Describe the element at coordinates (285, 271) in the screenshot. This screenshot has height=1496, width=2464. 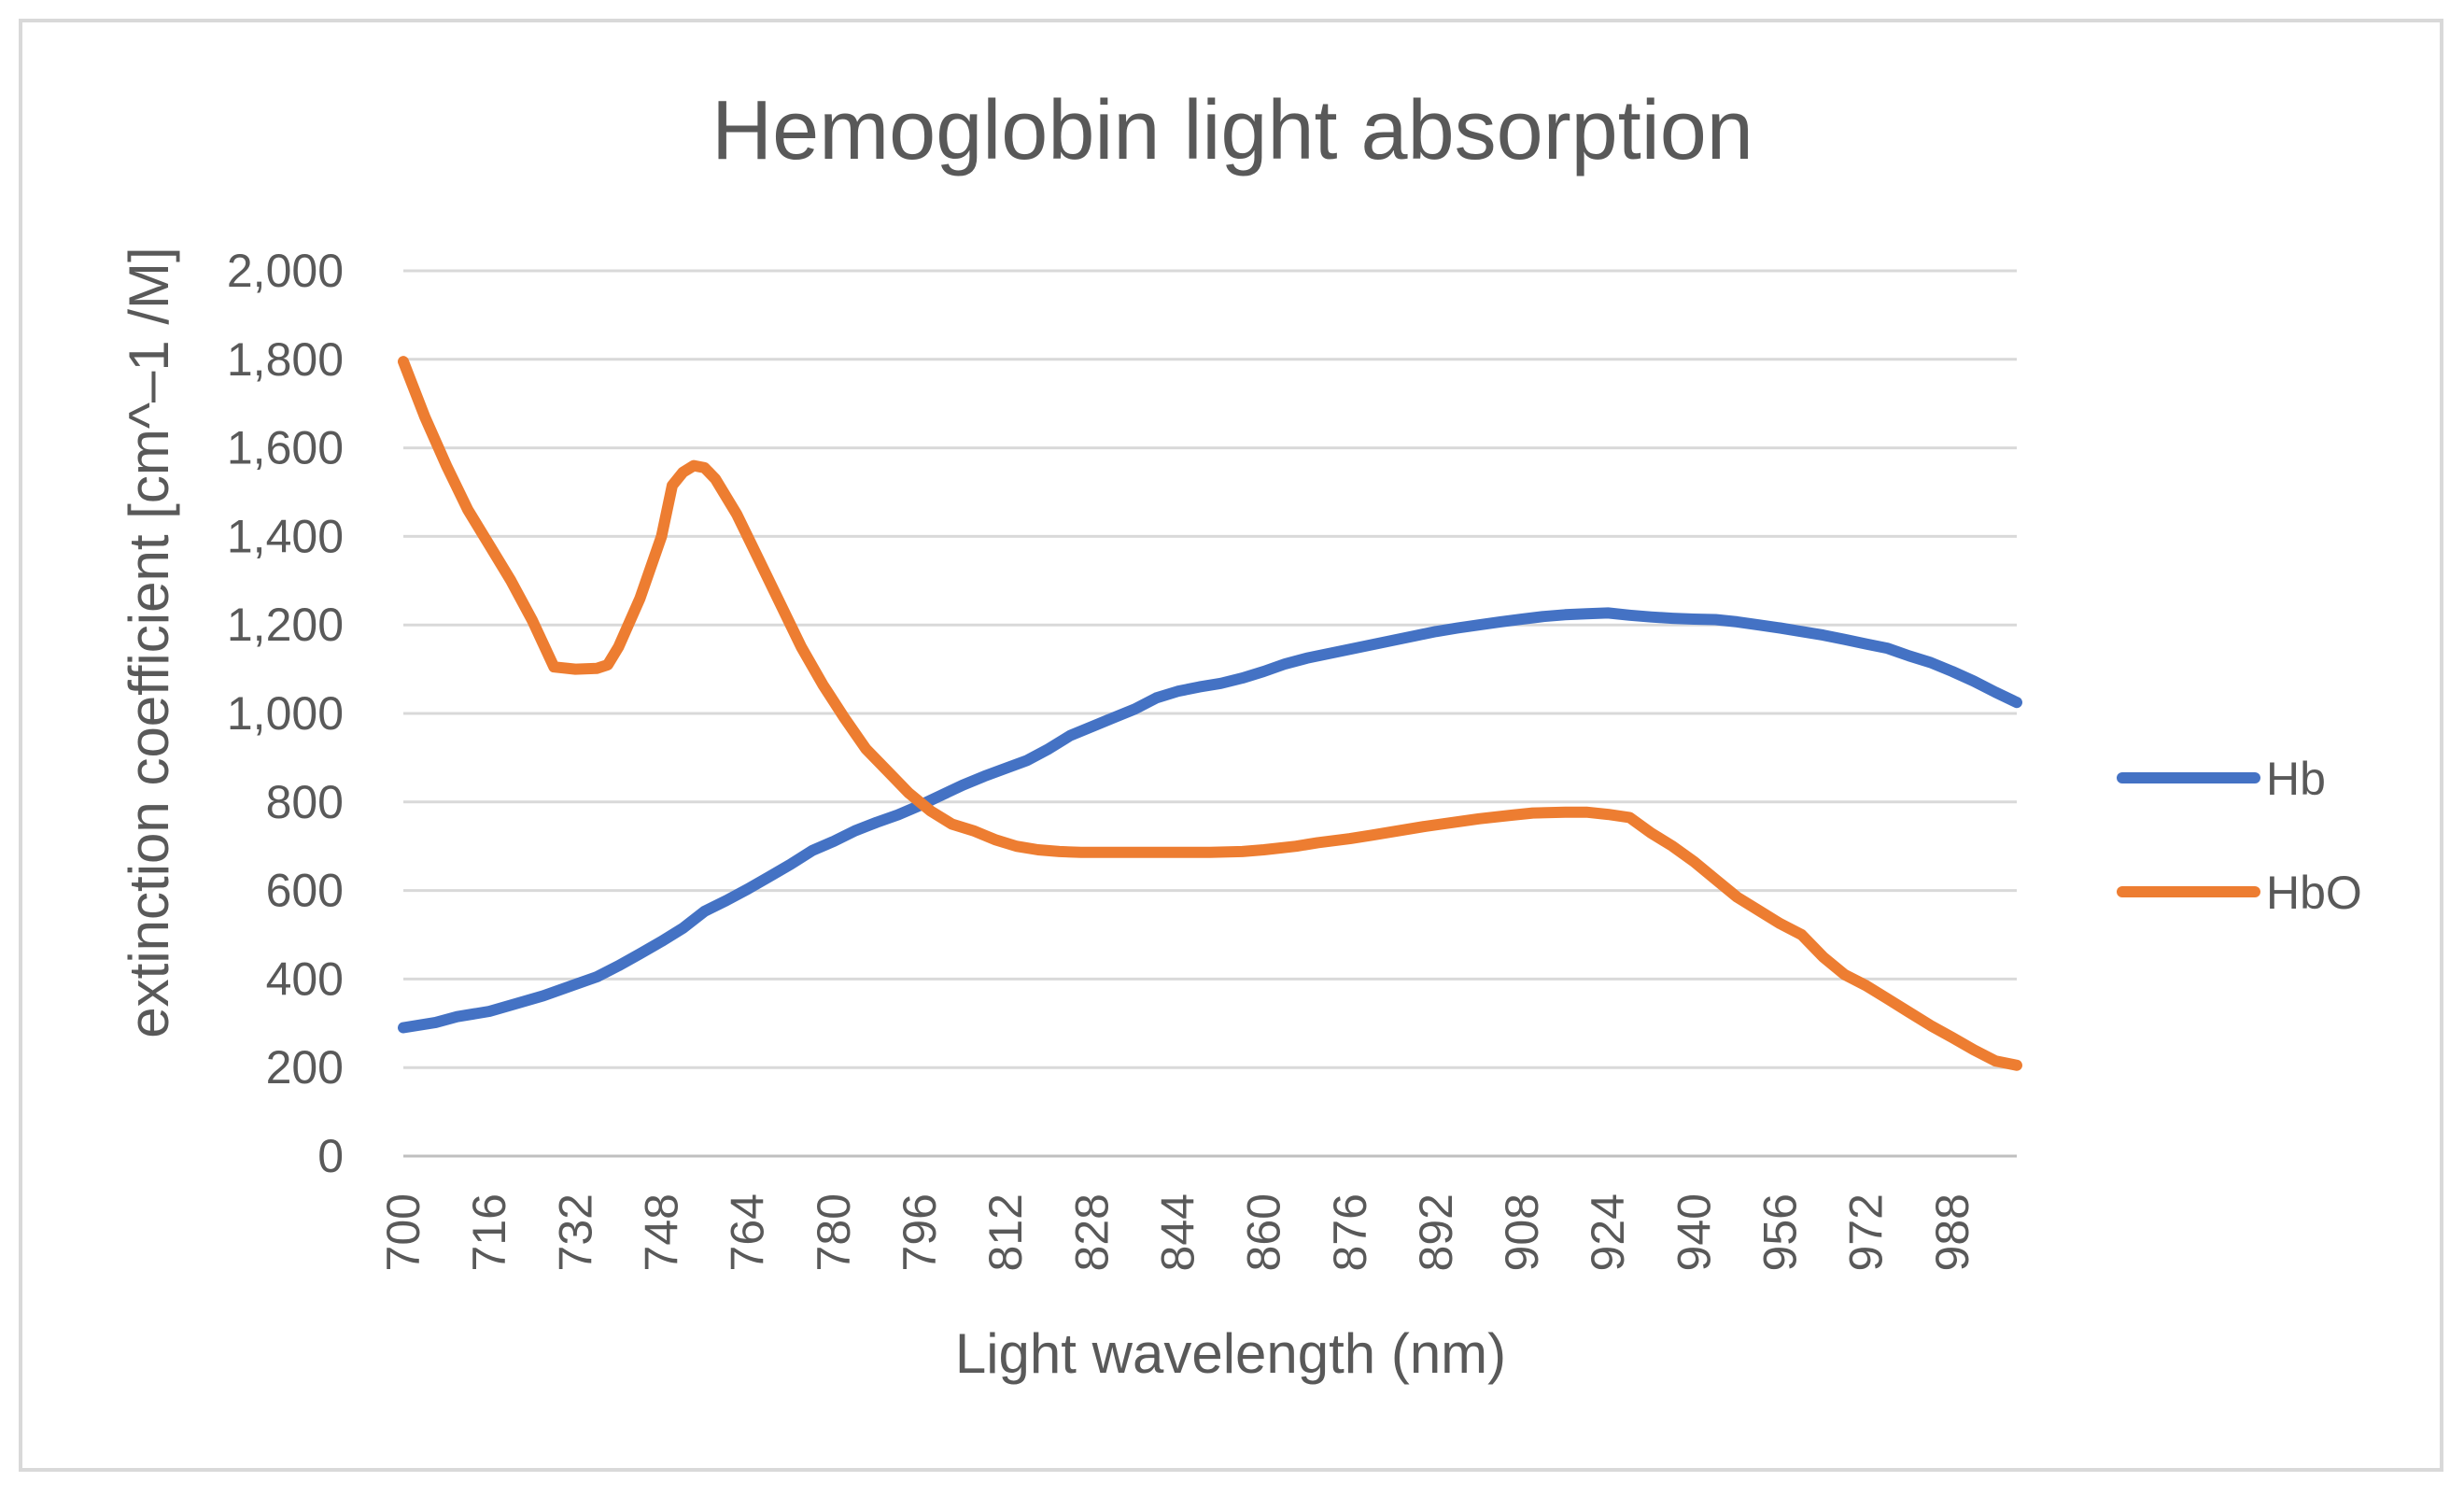
I see `y-tick-label-2000: 2,000` at that location.